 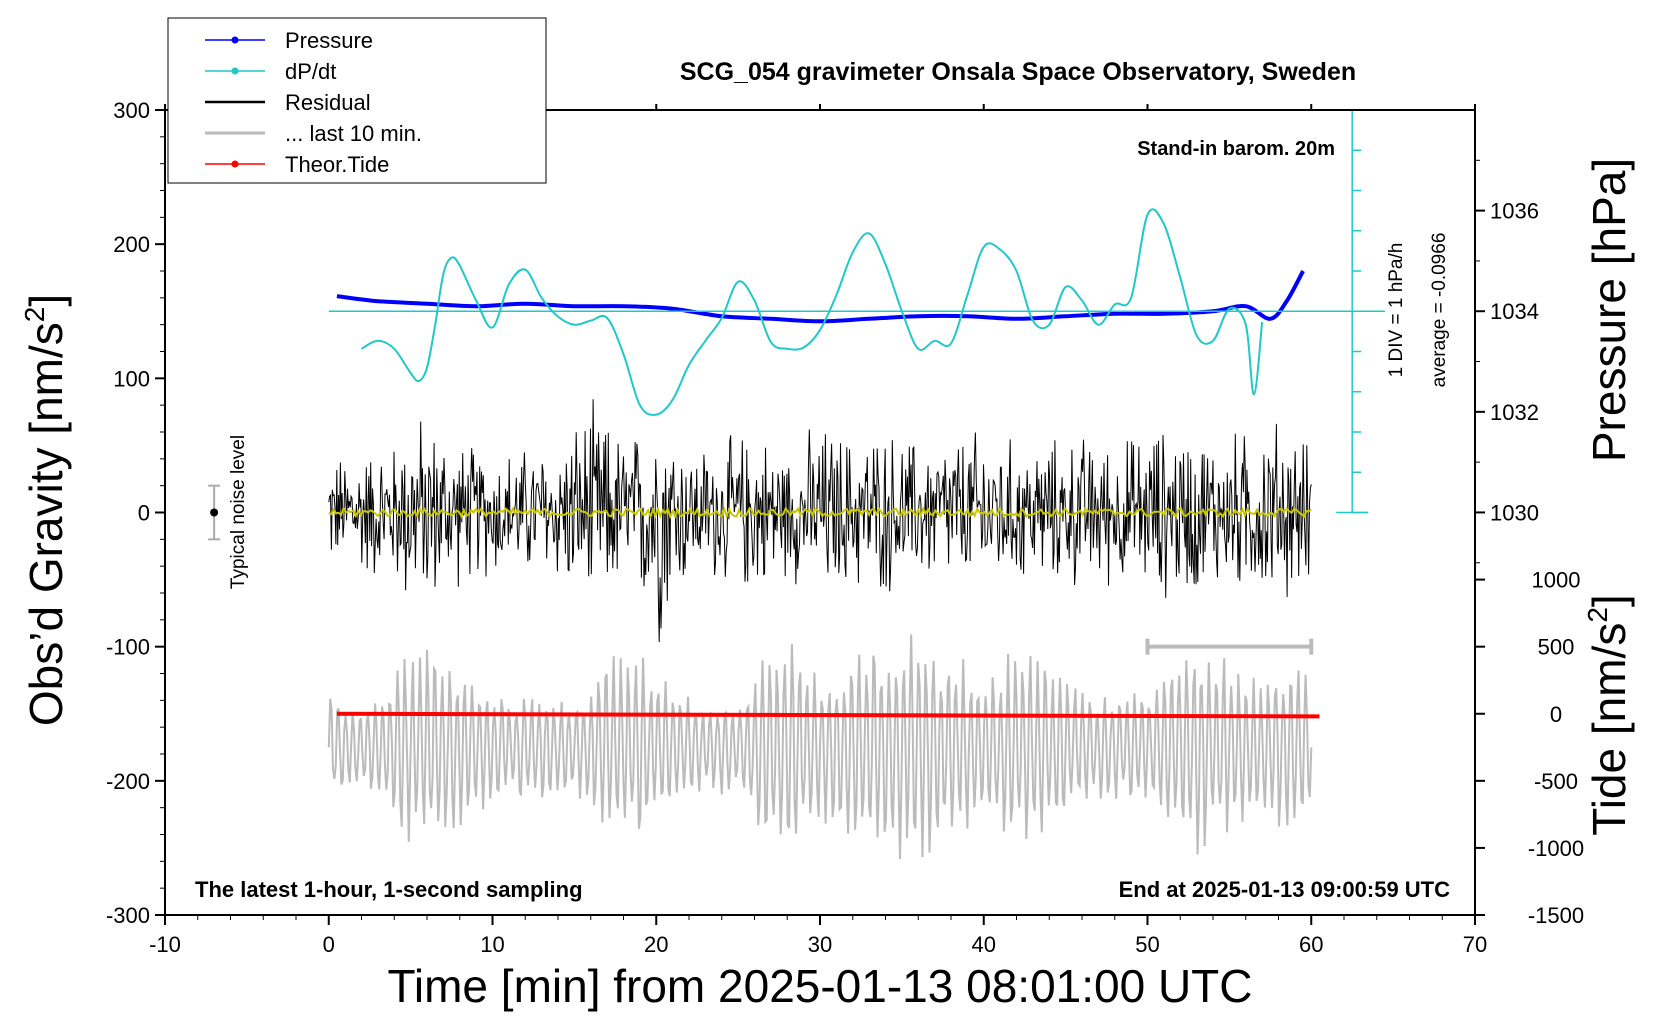 I want to click on y-axis-label-tide: Tide [nm/s2], so click(x=1608, y=714).